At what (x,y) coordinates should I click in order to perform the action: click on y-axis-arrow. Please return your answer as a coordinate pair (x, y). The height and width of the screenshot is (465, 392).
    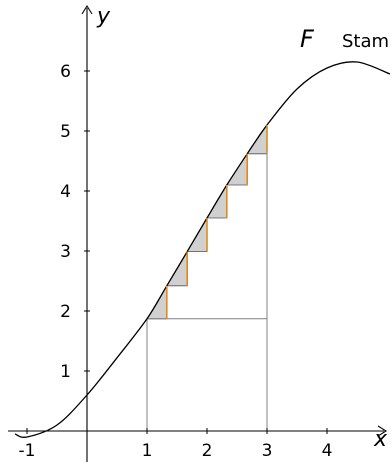
    Looking at the image, I should click on (87, 9).